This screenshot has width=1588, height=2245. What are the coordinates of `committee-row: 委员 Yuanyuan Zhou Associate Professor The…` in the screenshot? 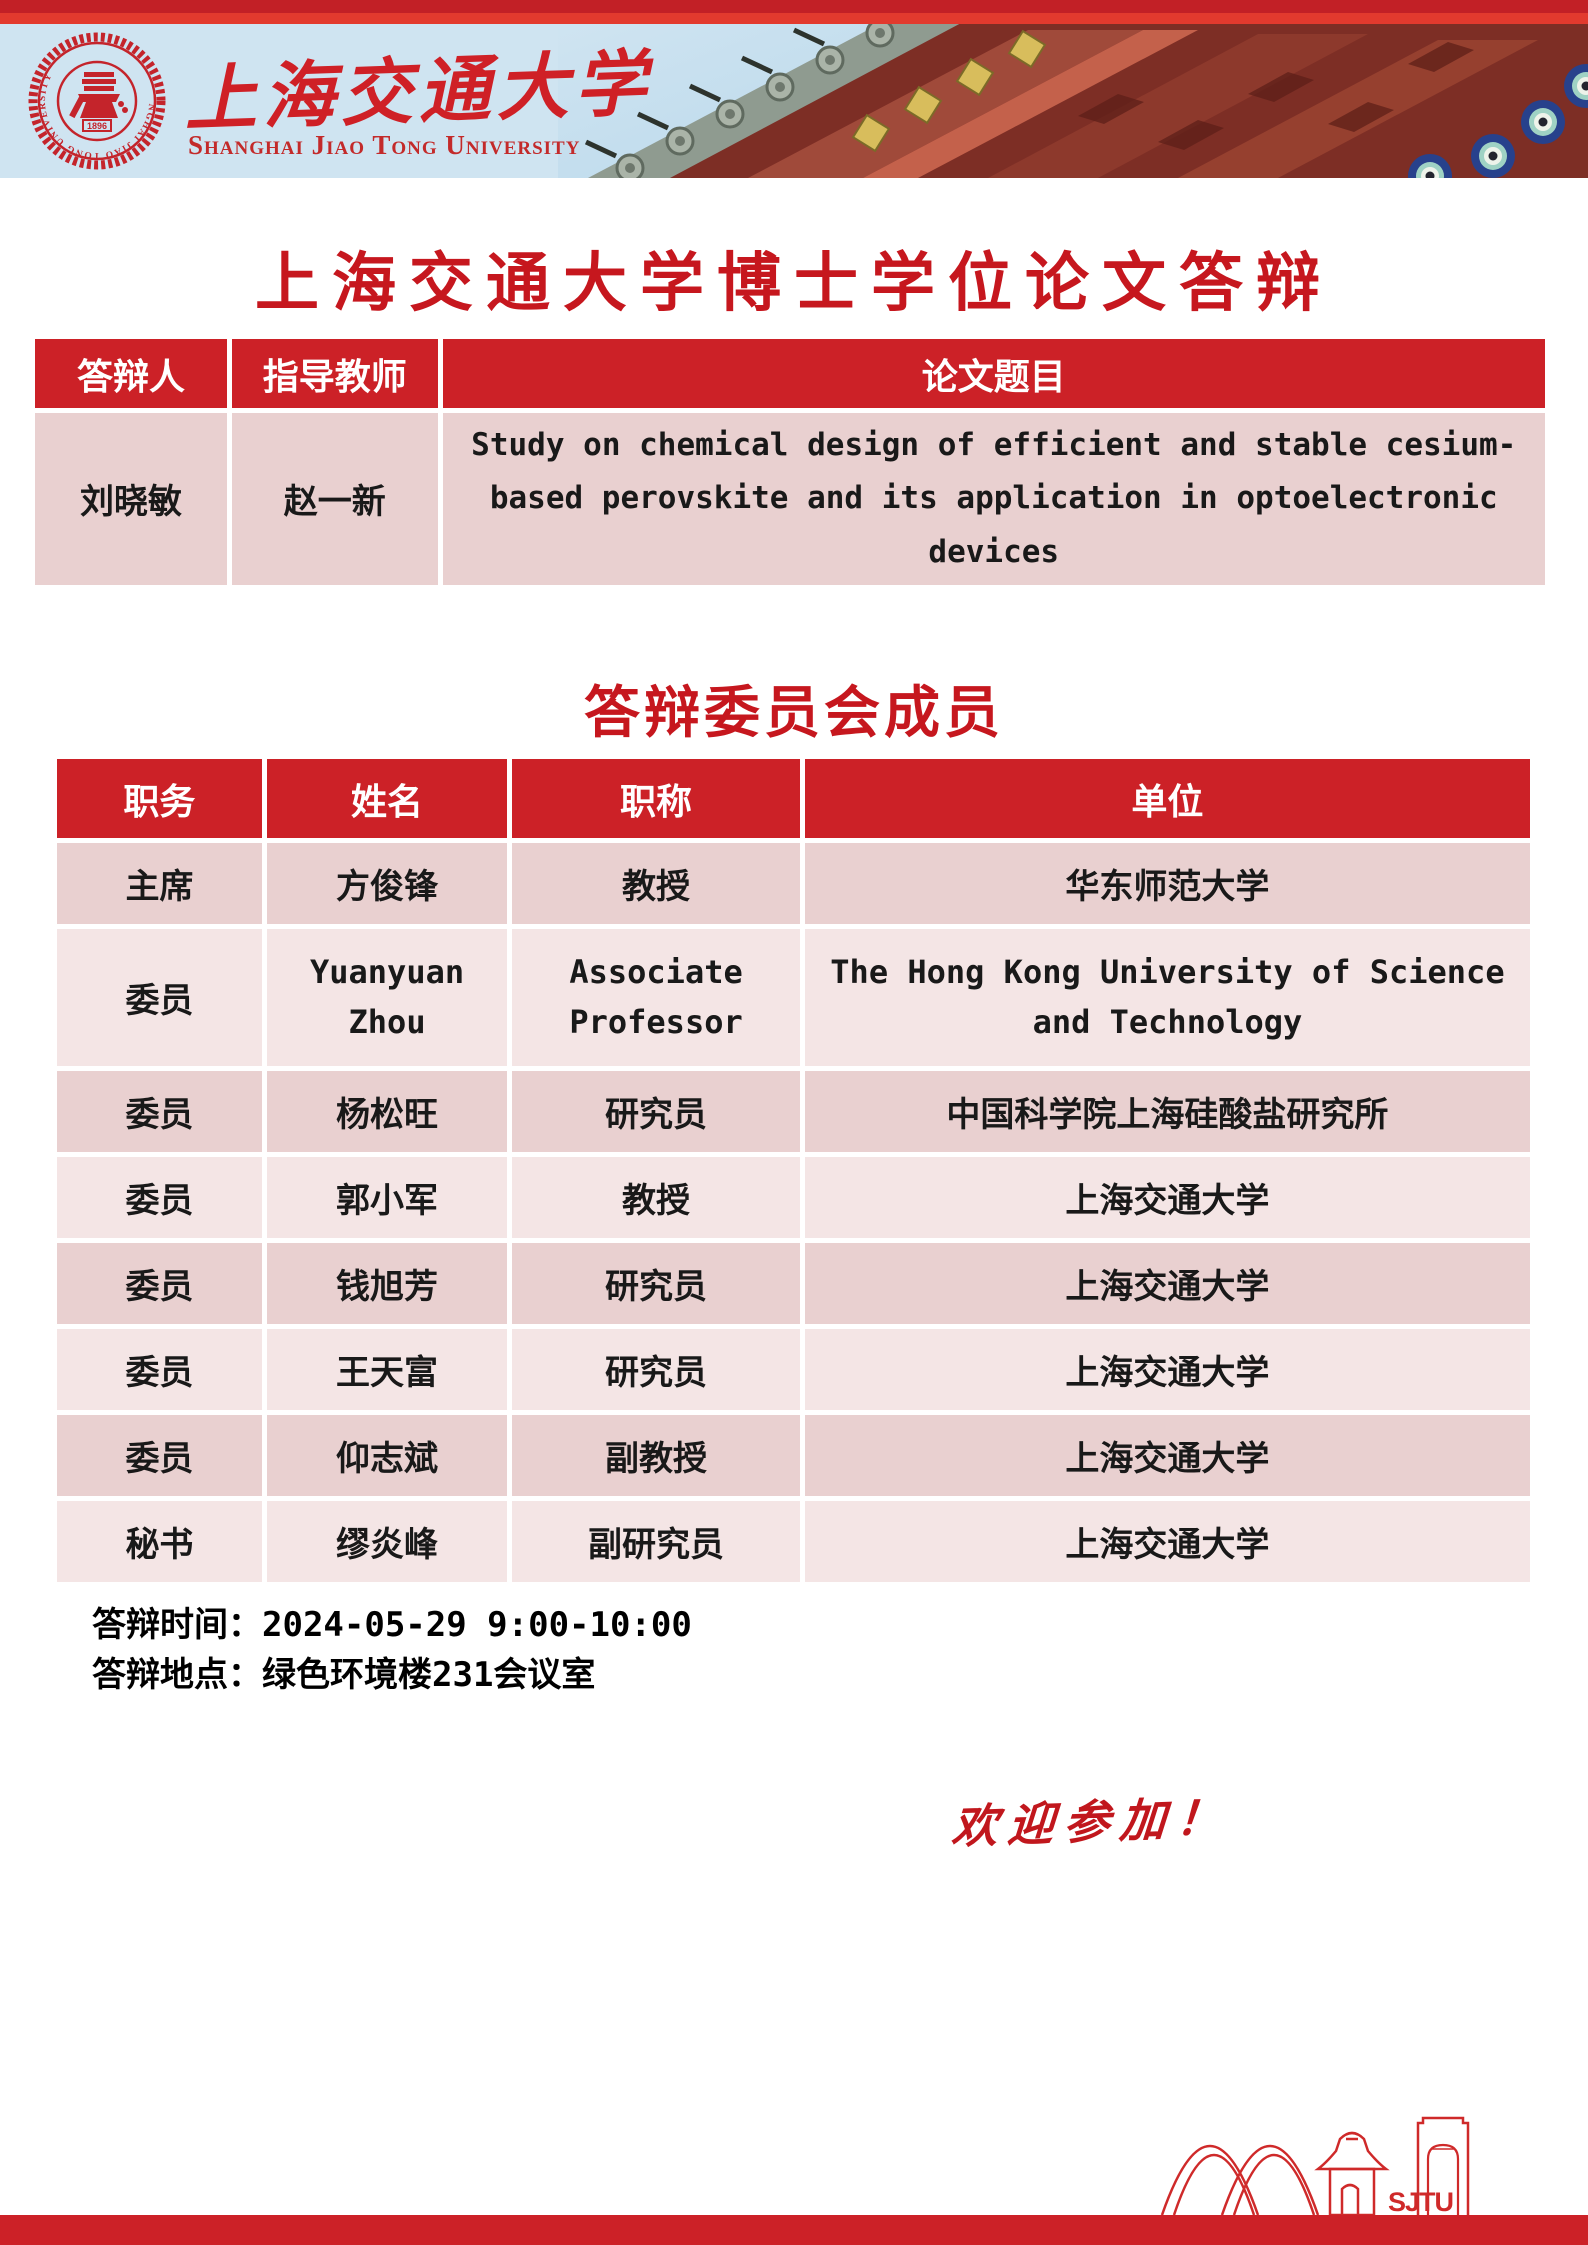 It's located at (794, 997).